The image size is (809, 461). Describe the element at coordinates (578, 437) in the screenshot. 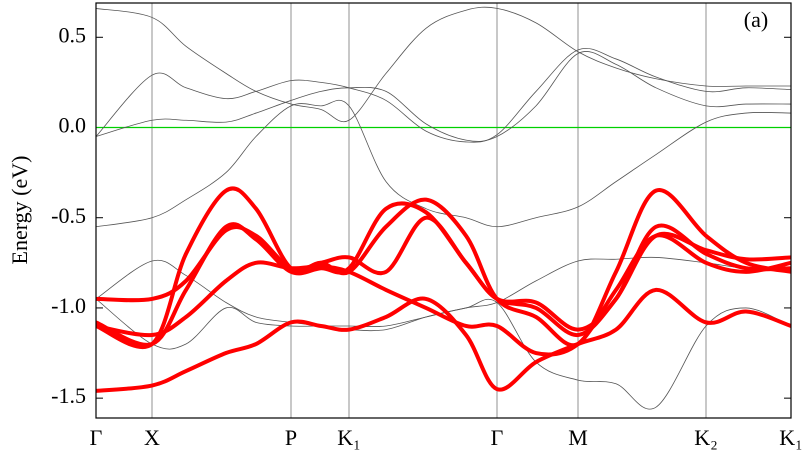

I see `x-tick-label: M` at that location.